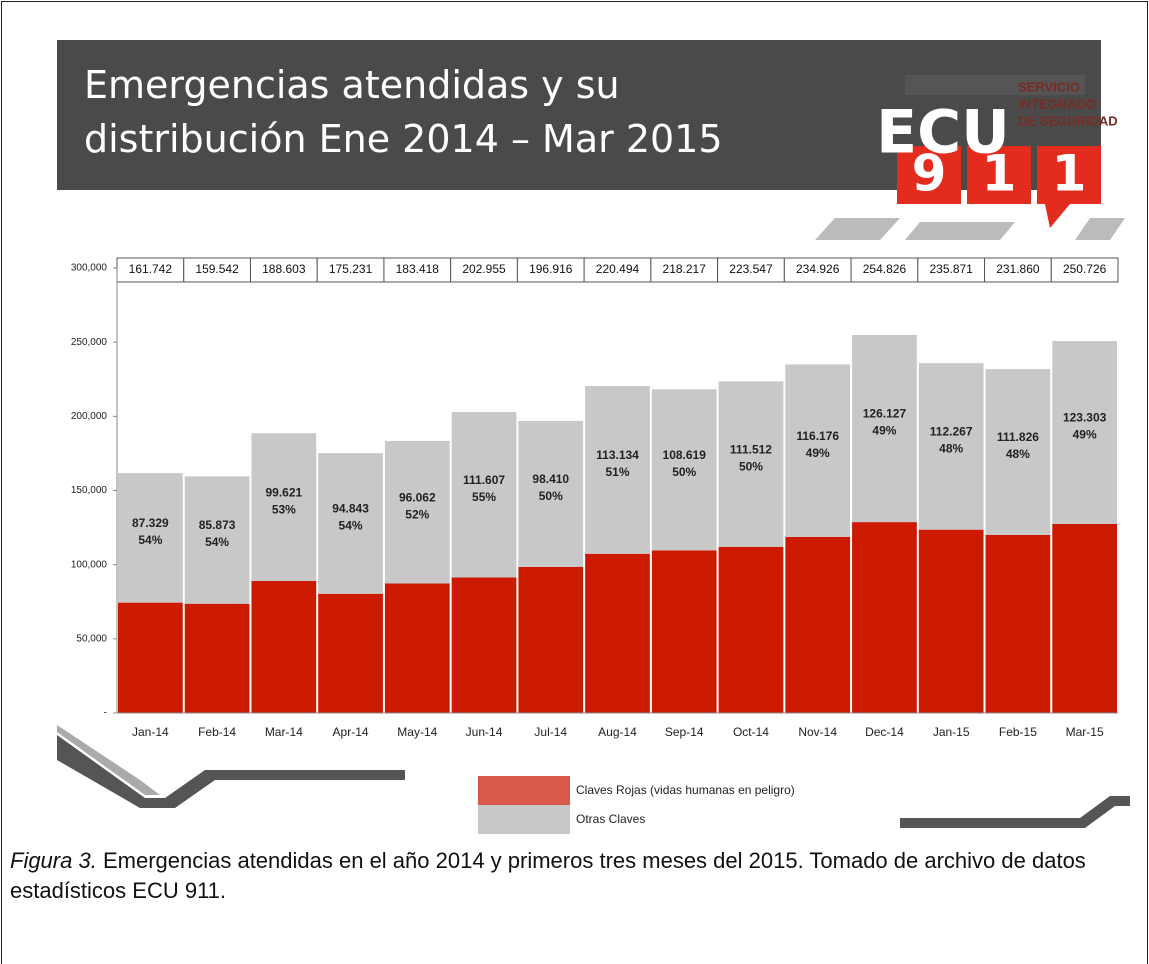 This screenshot has height=964, width=1149. What do you see at coordinates (89, 416) in the screenshot?
I see `y-tick-label: 200,000` at bounding box center [89, 416].